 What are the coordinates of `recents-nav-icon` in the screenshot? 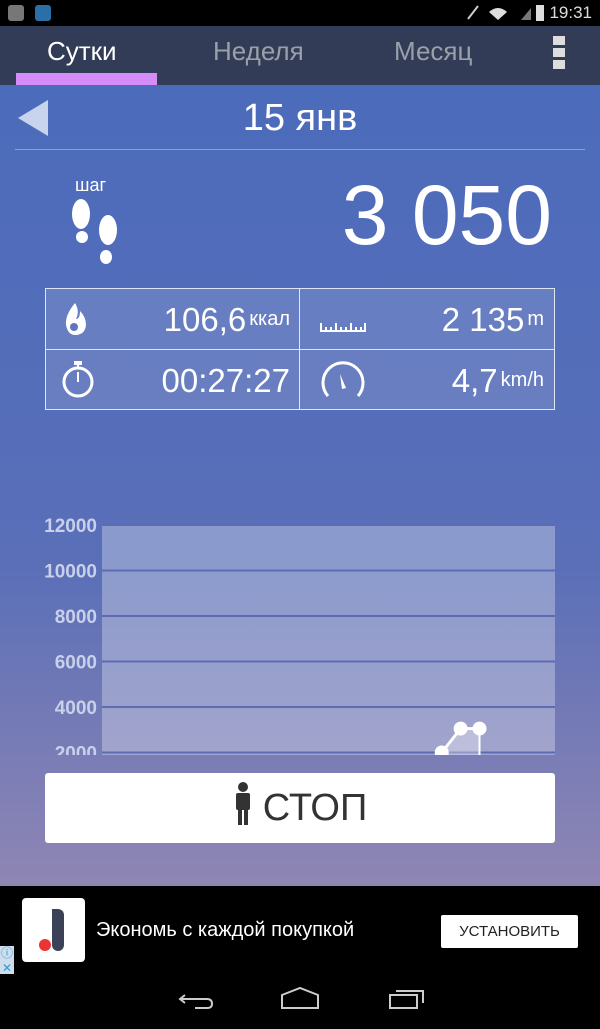 It's located at (406, 999).